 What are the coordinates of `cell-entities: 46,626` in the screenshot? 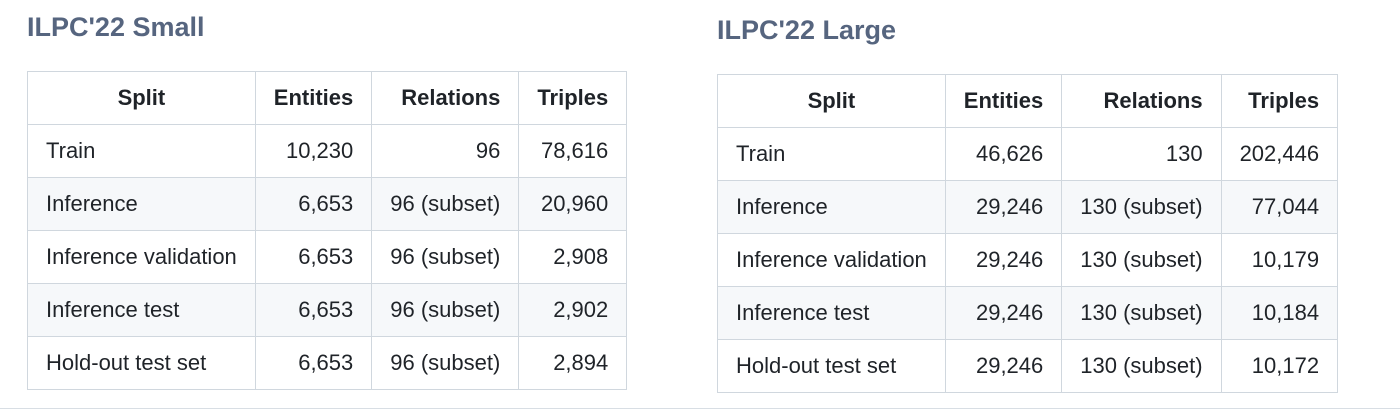 It's located at (1003, 154).